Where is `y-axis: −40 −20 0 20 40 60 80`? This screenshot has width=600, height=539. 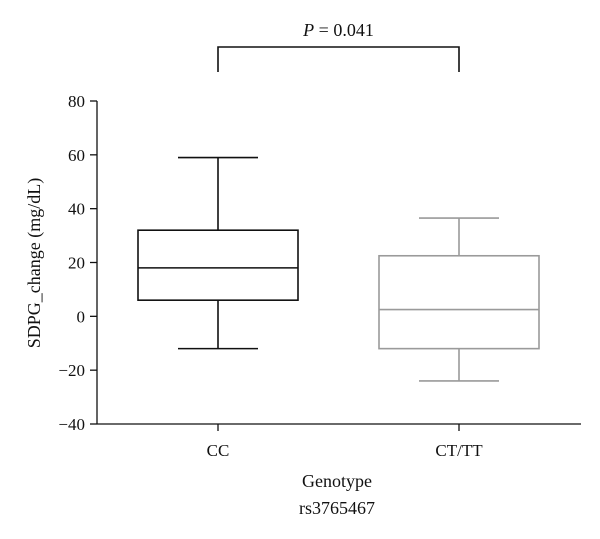
y-axis: −40 −20 0 20 40 60 80 is located at coordinates (78, 263).